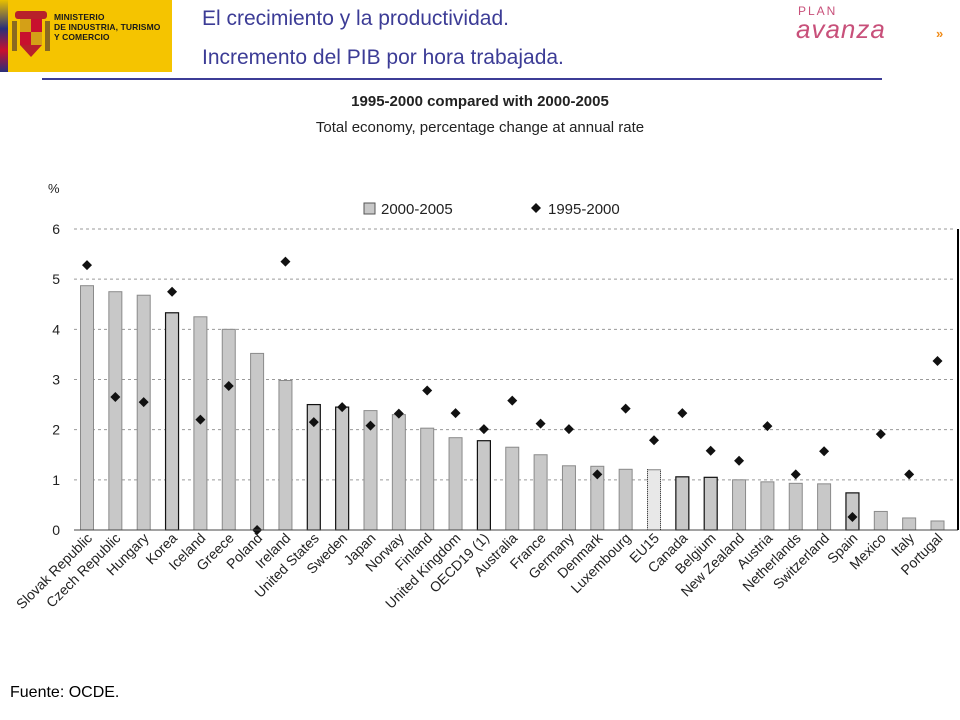 Image resolution: width=960 pixels, height=720 pixels. I want to click on y-tick-label: 1, so click(56, 480).